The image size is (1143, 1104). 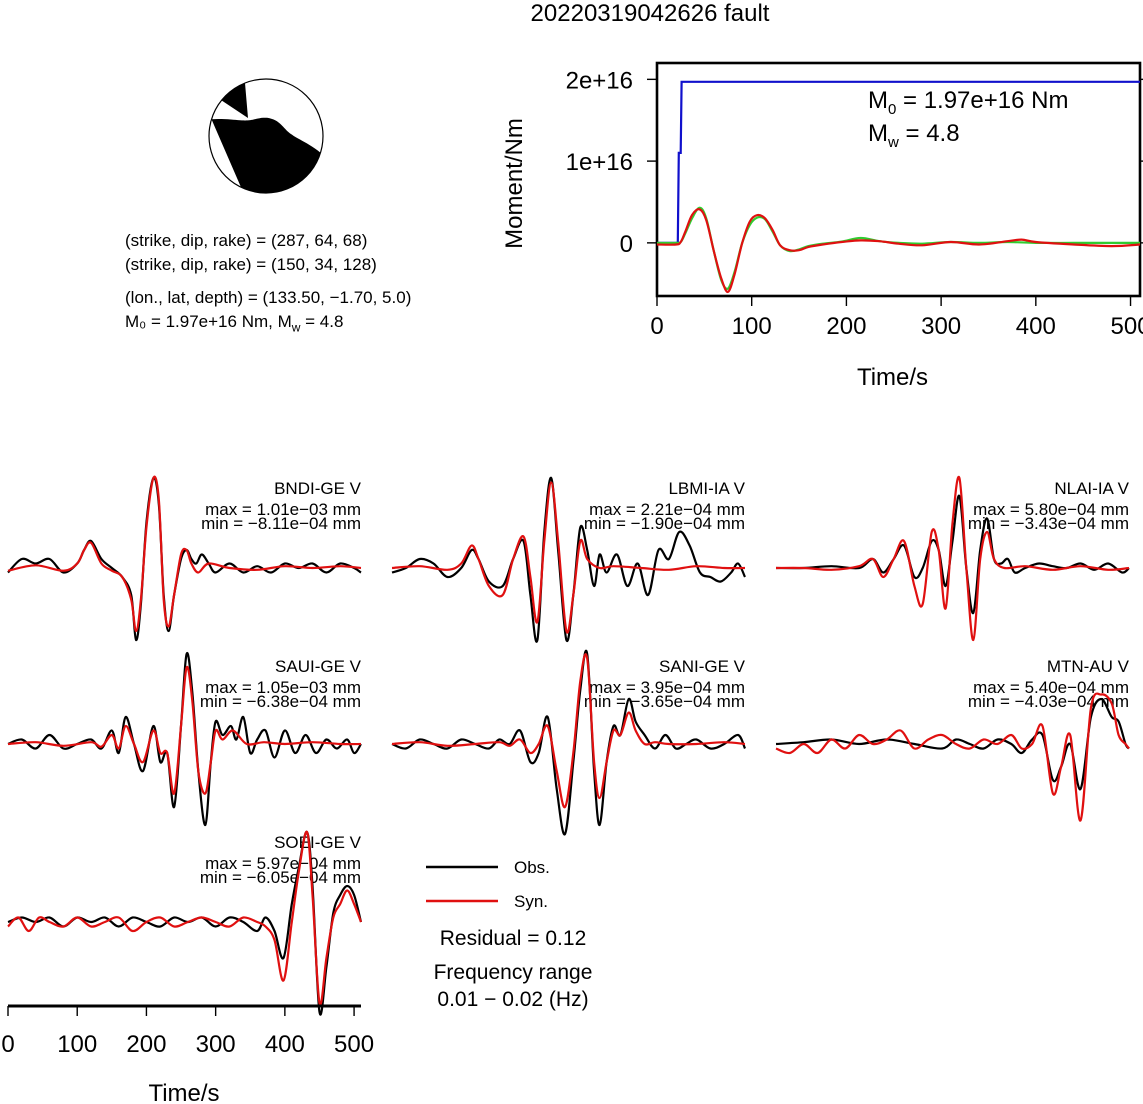 I want to click on station-name: SANI-GE V, so click(x=702, y=666).